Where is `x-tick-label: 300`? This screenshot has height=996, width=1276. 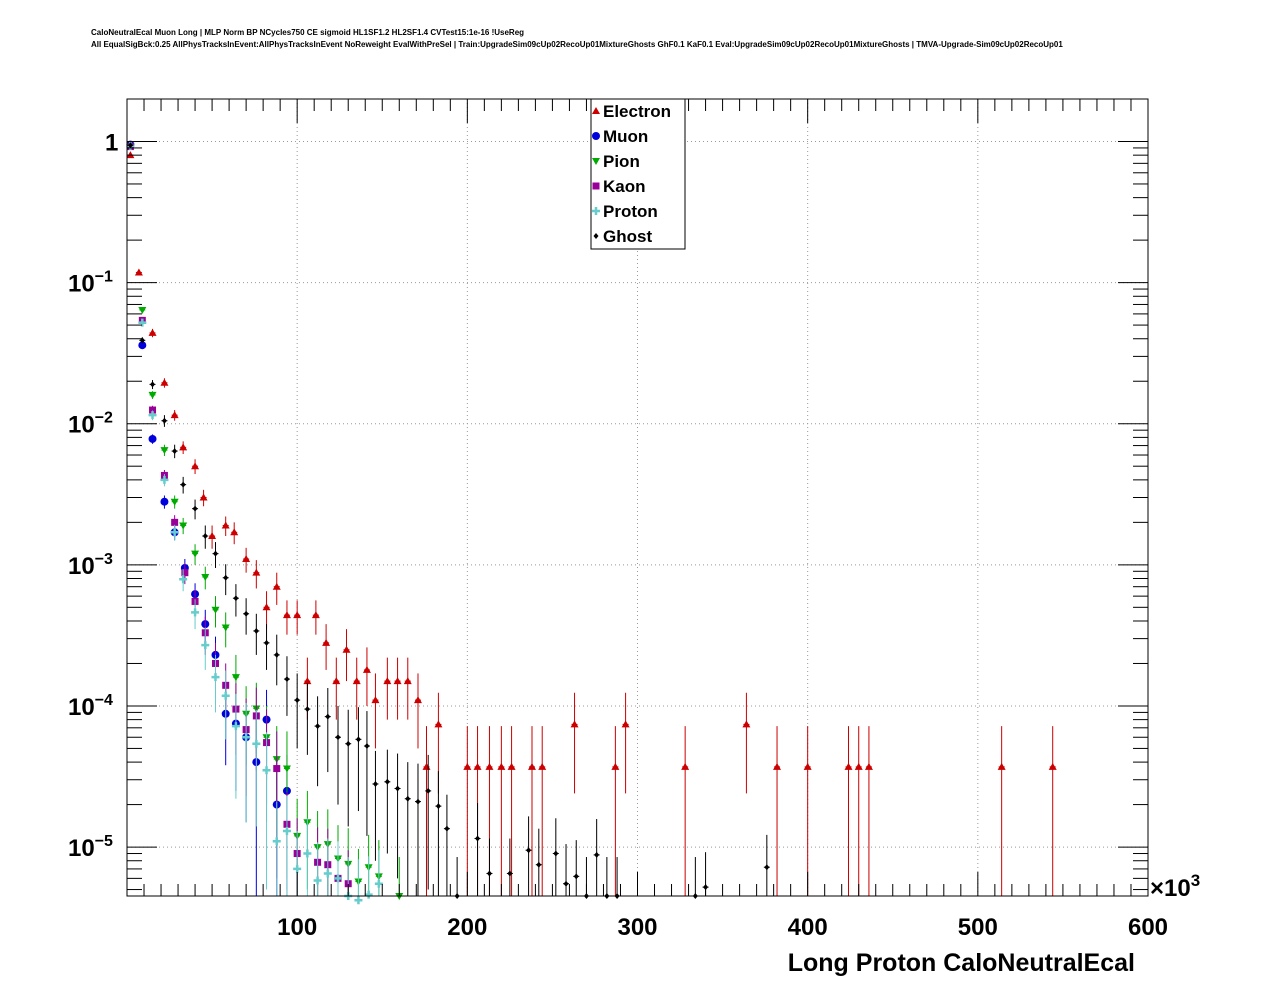
x-tick-label: 300 is located at coordinates (637, 927).